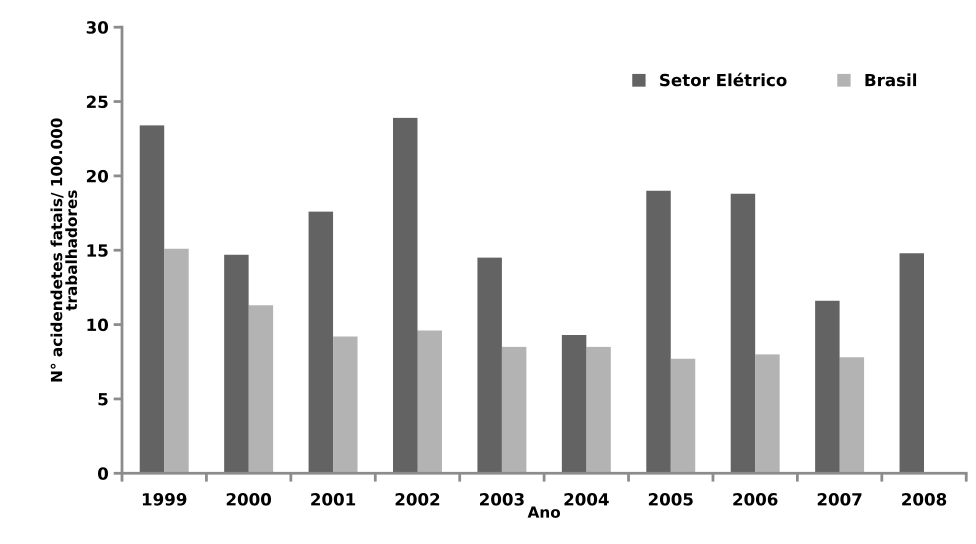 The width and height of the screenshot is (976, 544). What do you see at coordinates (586, 499) in the screenshot?
I see `x-tick-label: 2004` at bounding box center [586, 499].